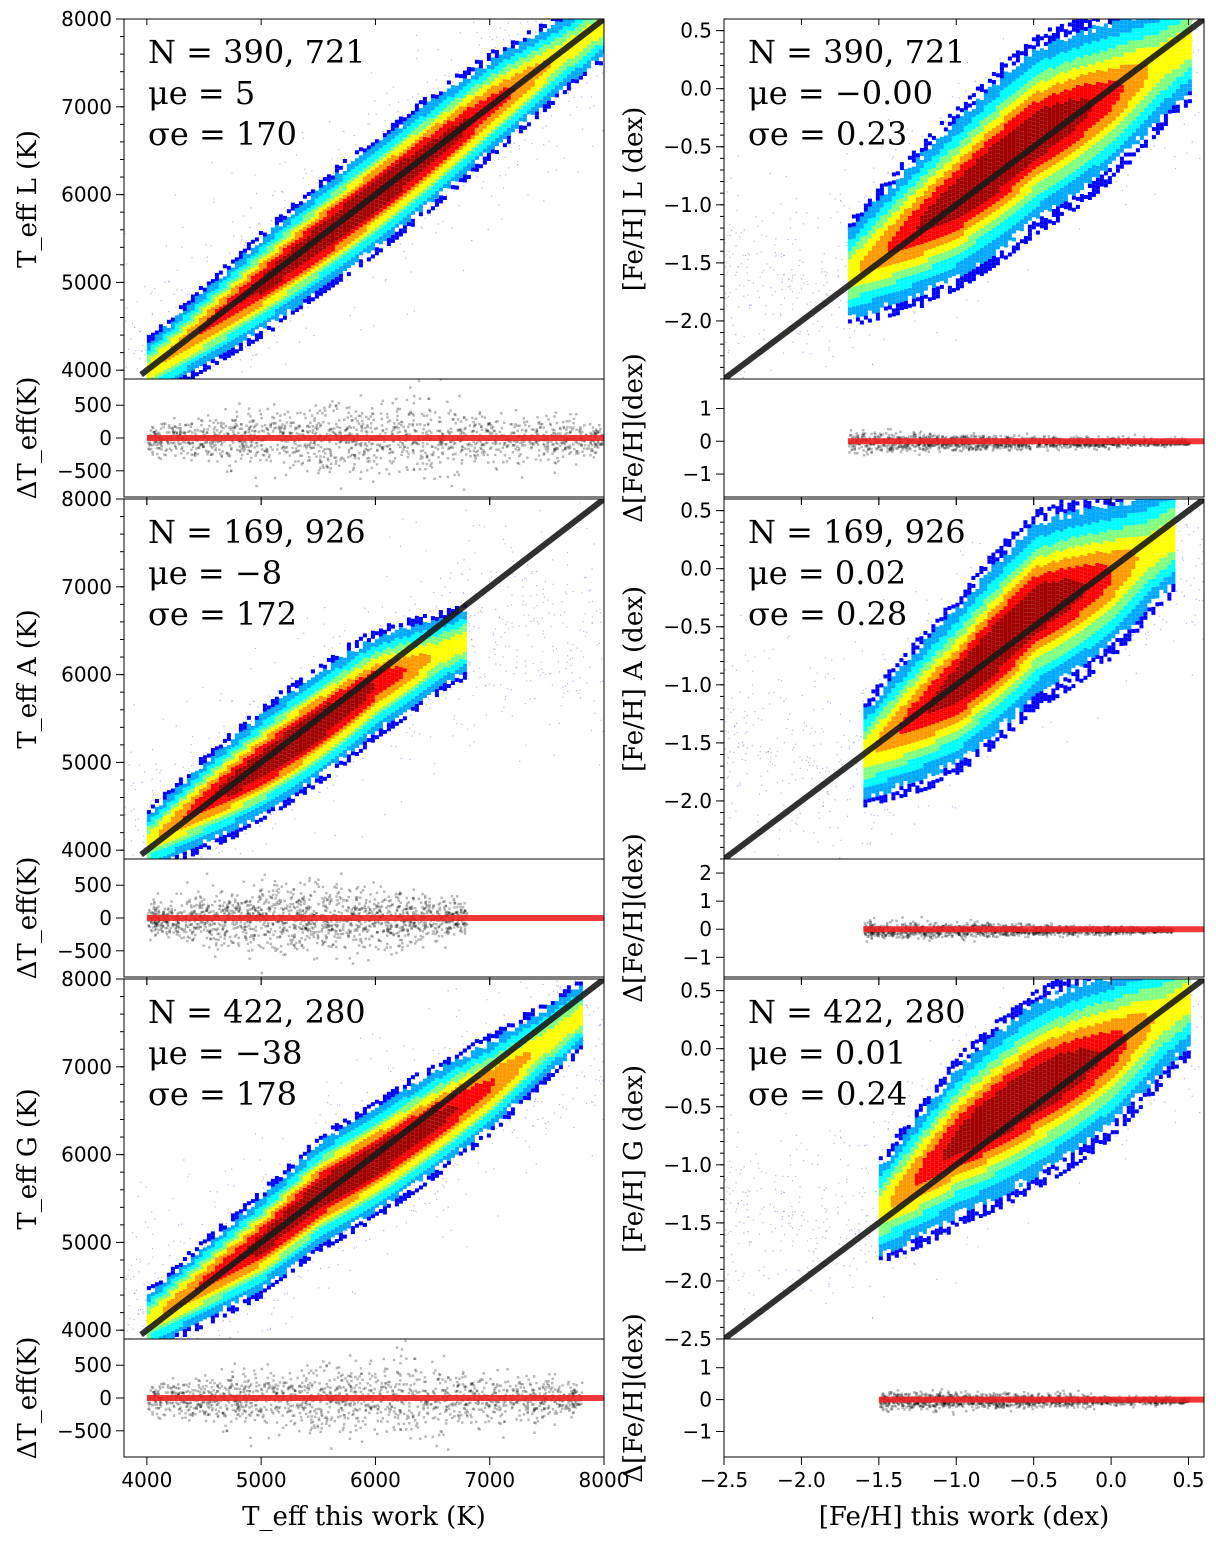 This screenshot has height=1545, width=1216. Describe the element at coordinates (827, 1094) in the screenshot. I see `annotation-sigma: σe = 0.24` at that location.